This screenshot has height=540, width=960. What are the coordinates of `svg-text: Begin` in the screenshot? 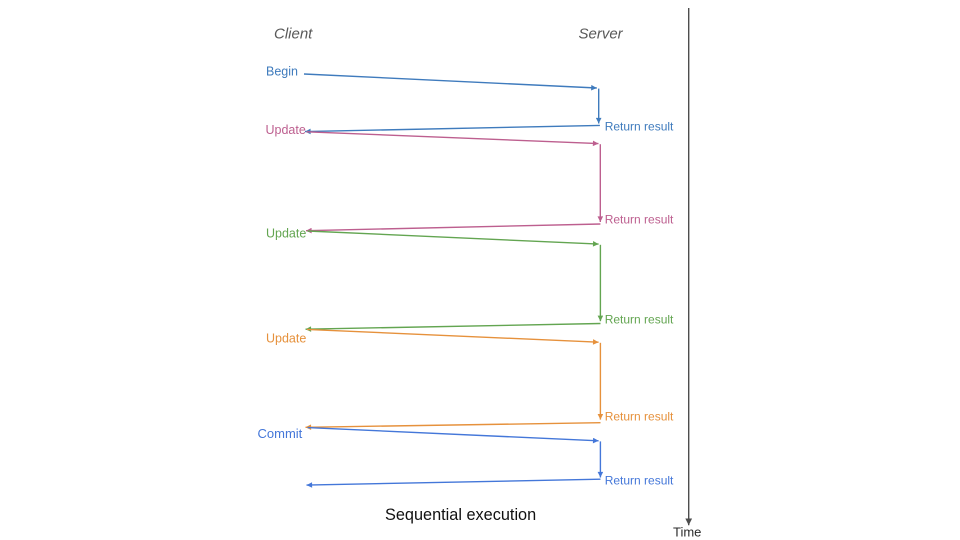 It's located at (282, 71).